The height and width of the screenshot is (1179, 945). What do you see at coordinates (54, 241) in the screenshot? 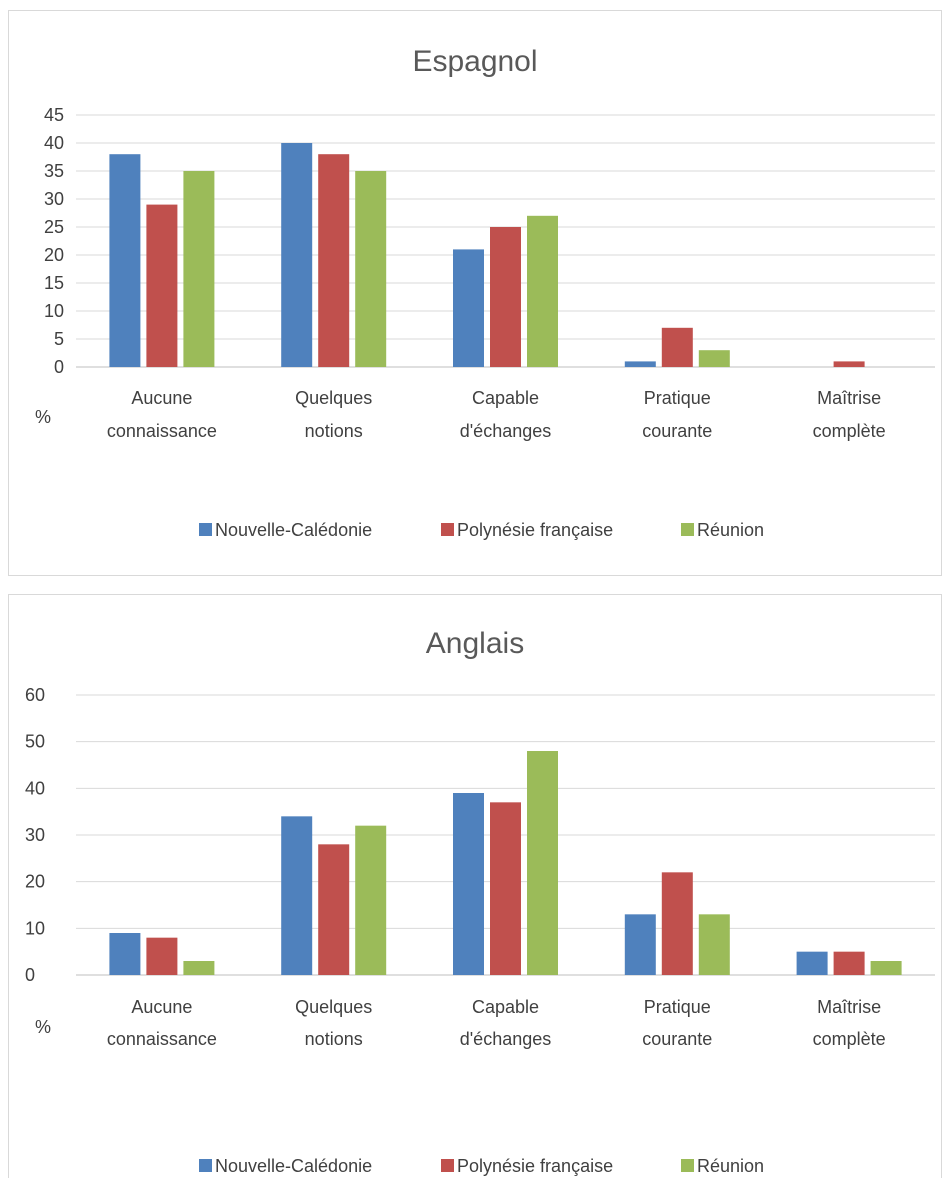
I see `y-tick-labels: 0 5 10 15 20 25 30 35 40 45` at bounding box center [54, 241].